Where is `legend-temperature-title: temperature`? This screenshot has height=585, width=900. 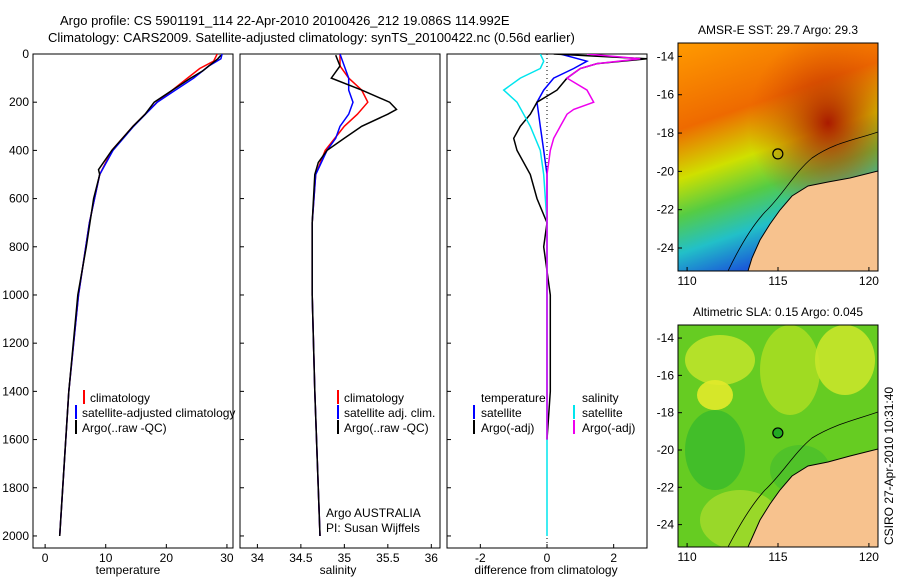 legend-temperature-title: temperature is located at coordinates (513, 398).